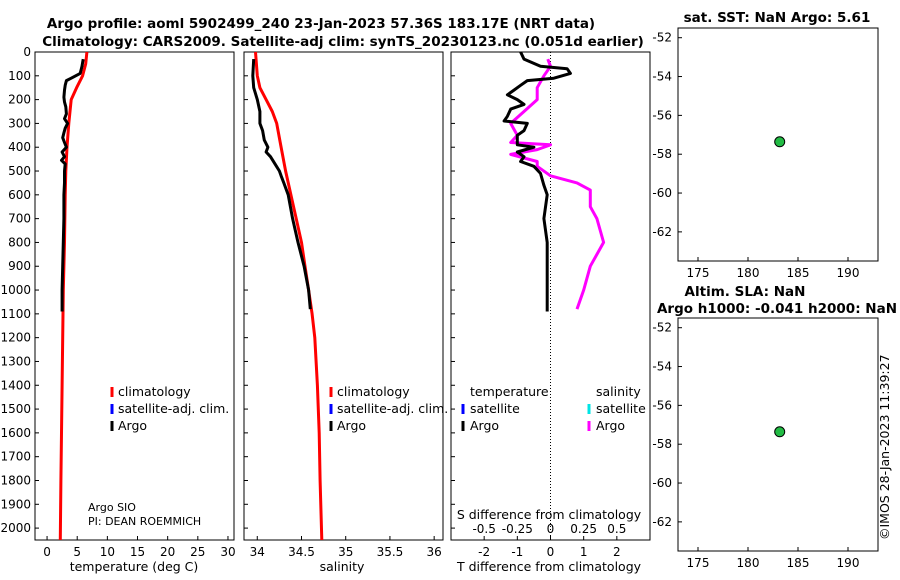 This screenshot has height=580, width=900. I want to click on y-tick-label: 700, so click(19, 219).